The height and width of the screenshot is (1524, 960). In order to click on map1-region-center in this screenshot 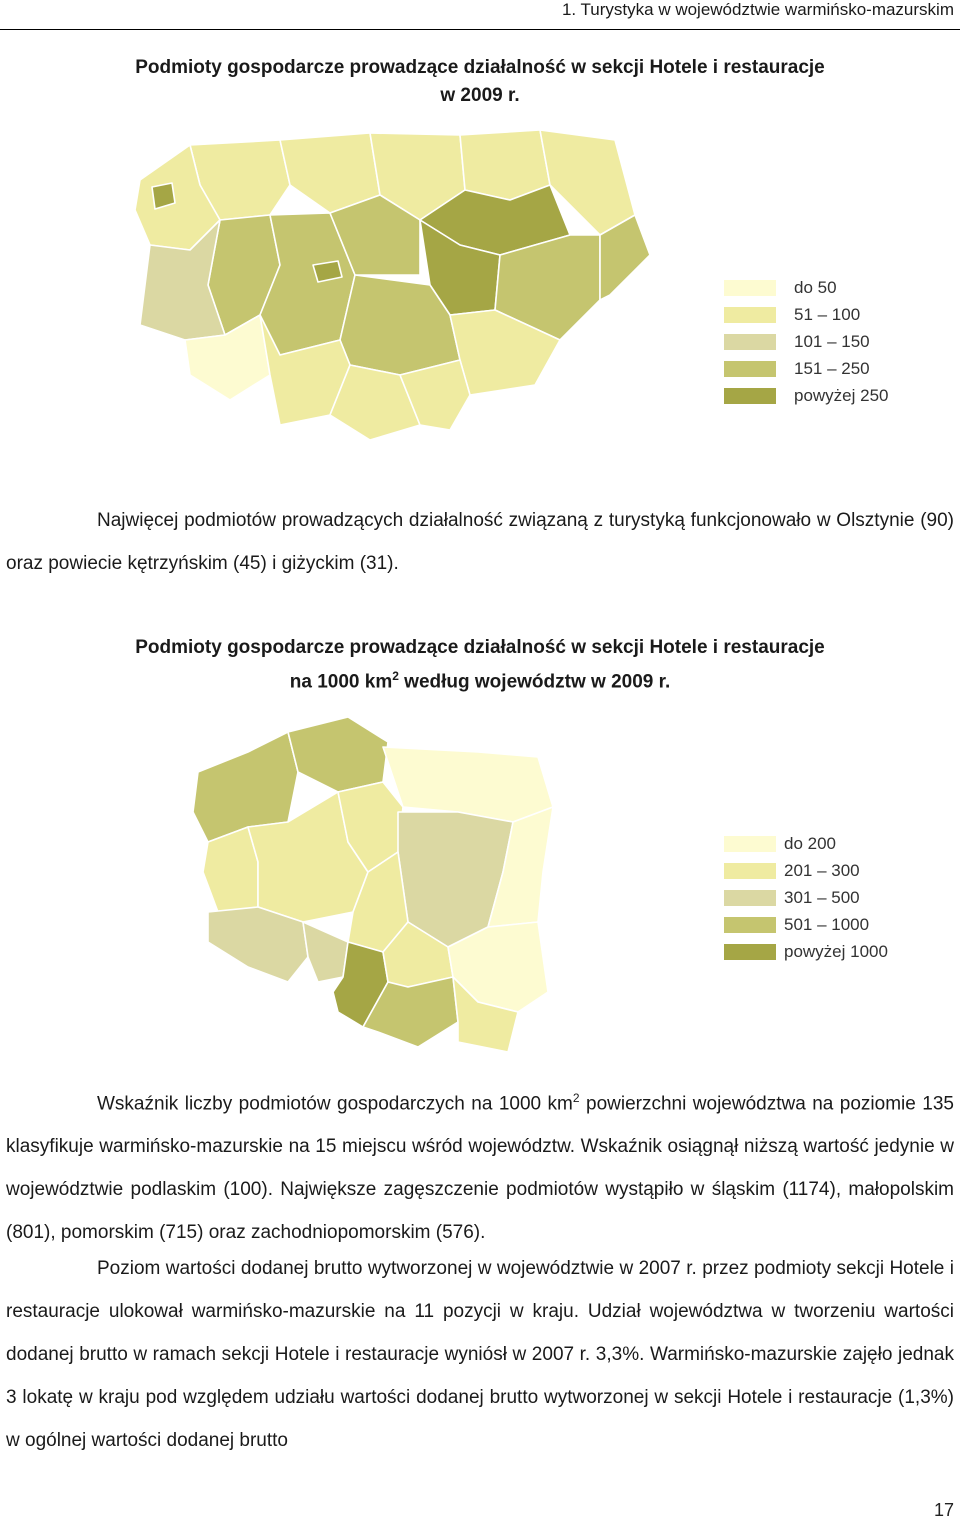, I will do `click(375, 235)`.